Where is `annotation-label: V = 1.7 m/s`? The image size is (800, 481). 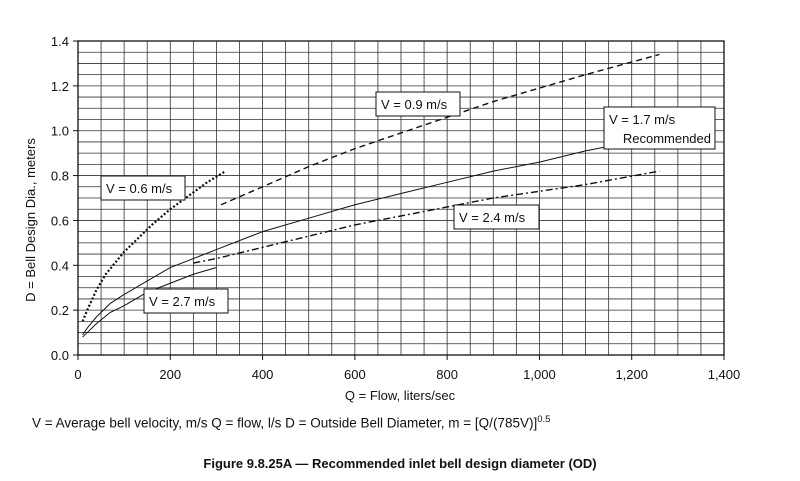
annotation-label: V = 1.7 m/s is located at coordinates (642, 119).